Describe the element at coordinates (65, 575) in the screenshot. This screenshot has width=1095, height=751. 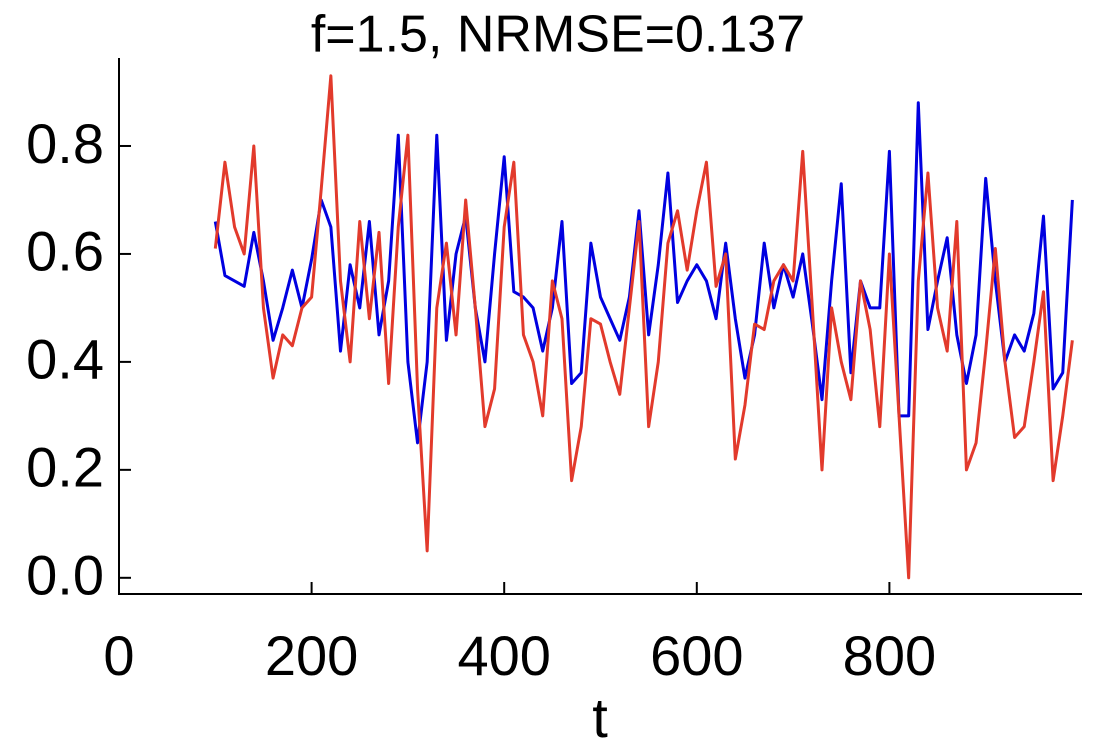
I see `y-tick-label: 0.0` at that location.